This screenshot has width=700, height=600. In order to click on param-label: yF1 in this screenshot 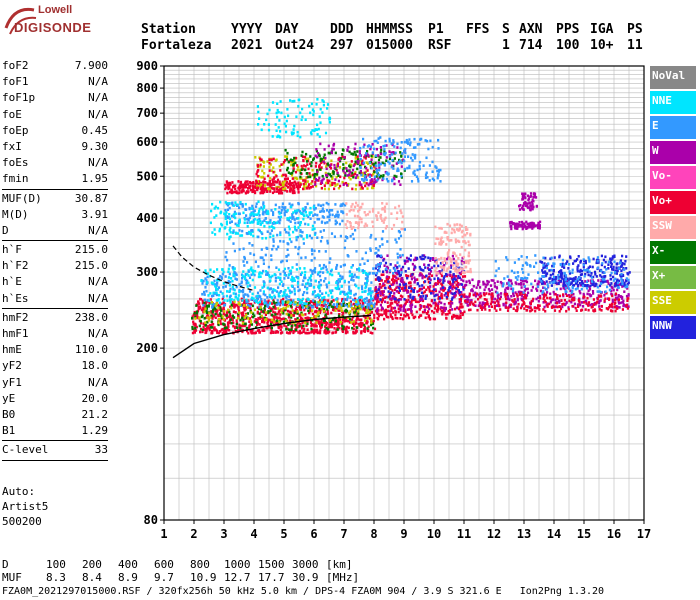, I will do `click(12, 382)`.